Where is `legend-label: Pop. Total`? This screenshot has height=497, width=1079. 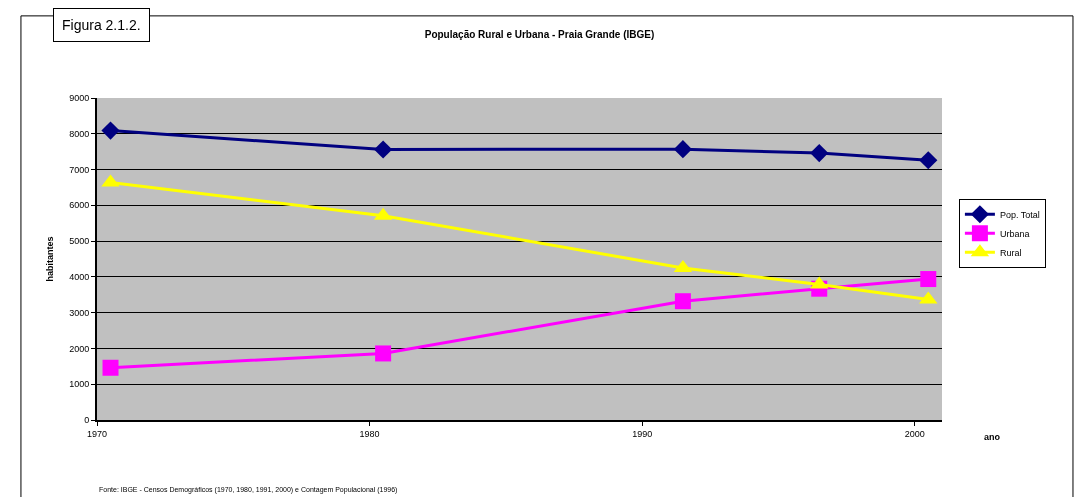
legend-label: Pop. Total is located at coordinates (1019, 214).